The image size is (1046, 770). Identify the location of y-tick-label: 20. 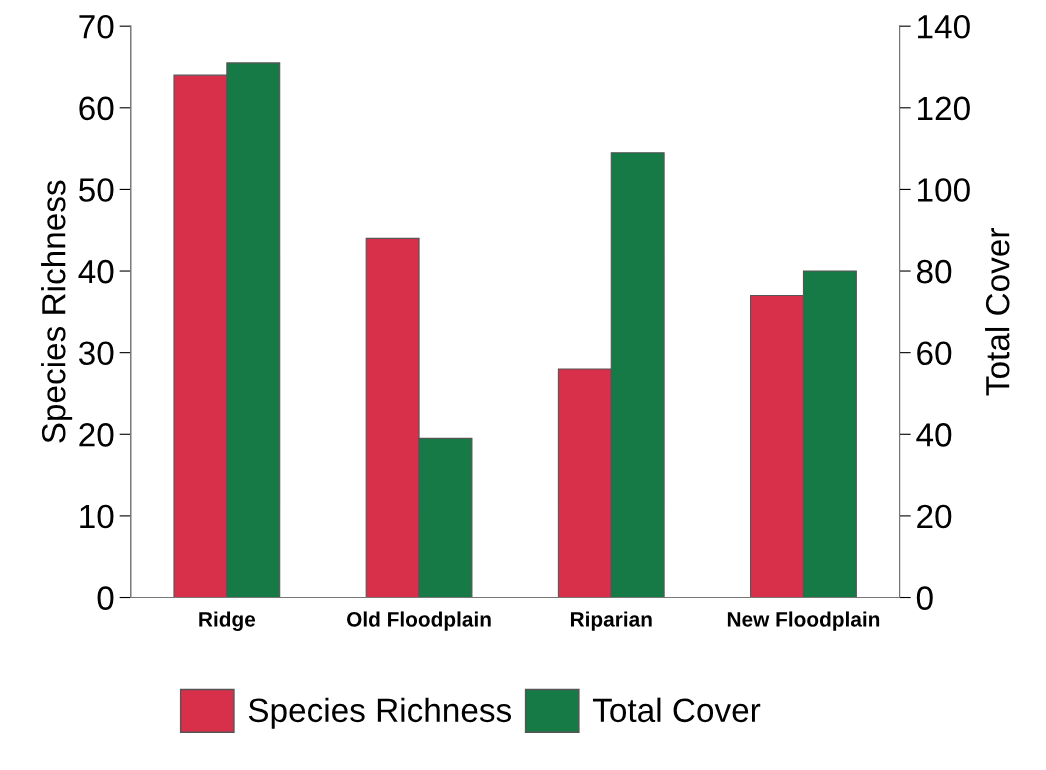
(96, 435).